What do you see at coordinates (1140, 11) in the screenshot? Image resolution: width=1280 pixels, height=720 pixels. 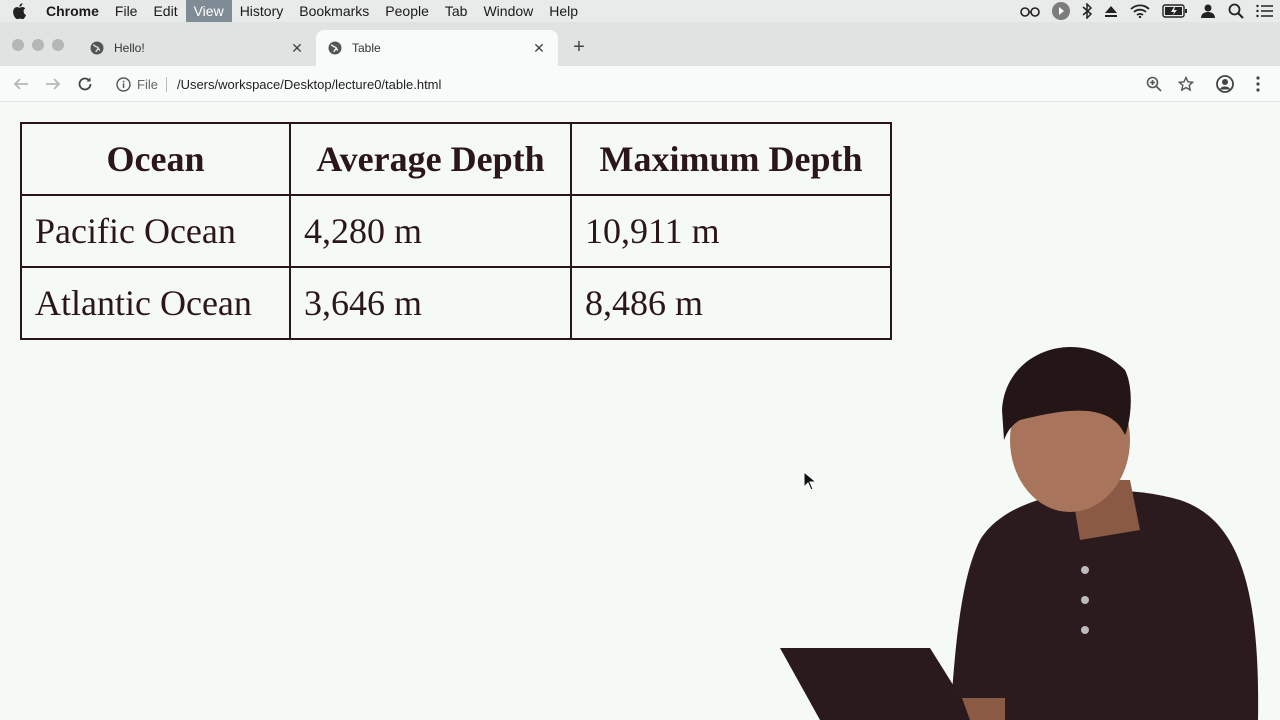 I see `wifi-icon` at bounding box center [1140, 11].